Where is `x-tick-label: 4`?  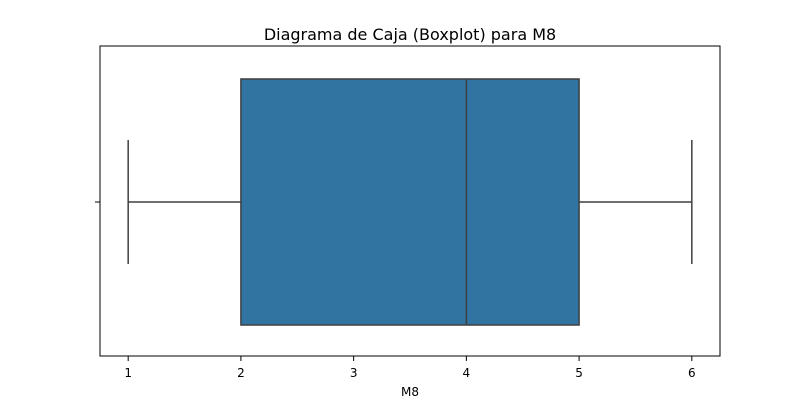 x-tick-label: 4 is located at coordinates (467, 373).